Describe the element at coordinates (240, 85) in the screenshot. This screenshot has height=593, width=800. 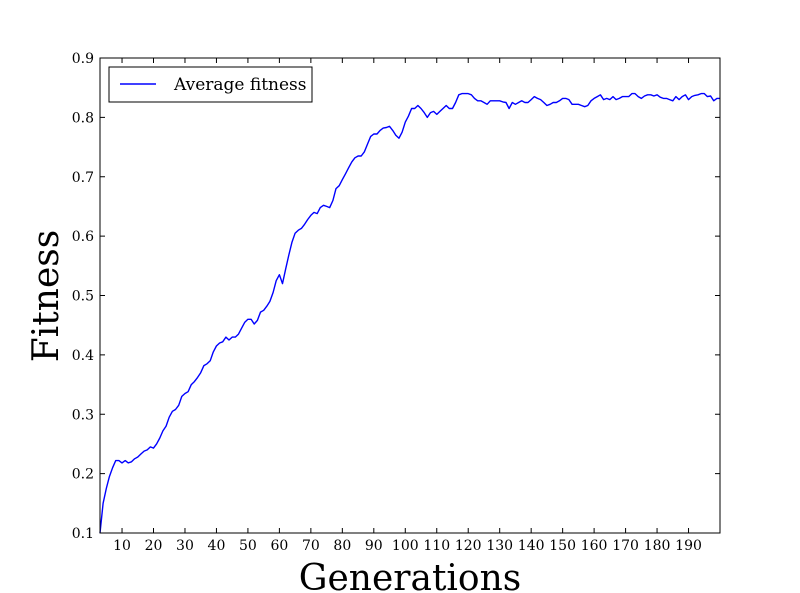
I see `legend-label: Average fitness` at that location.